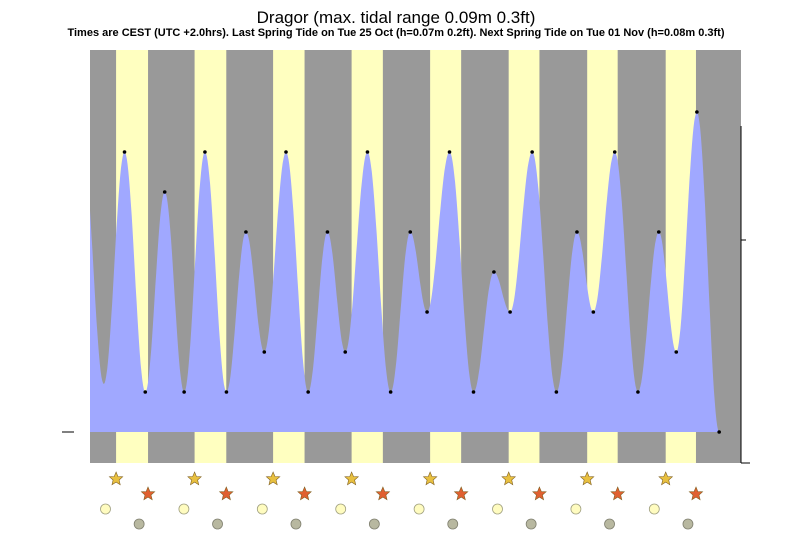  Describe the element at coordinates (396, 17) in the screenshot. I see `chart-title: Dragor (max. tidal range 0.09m 0.3ft)` at that location.